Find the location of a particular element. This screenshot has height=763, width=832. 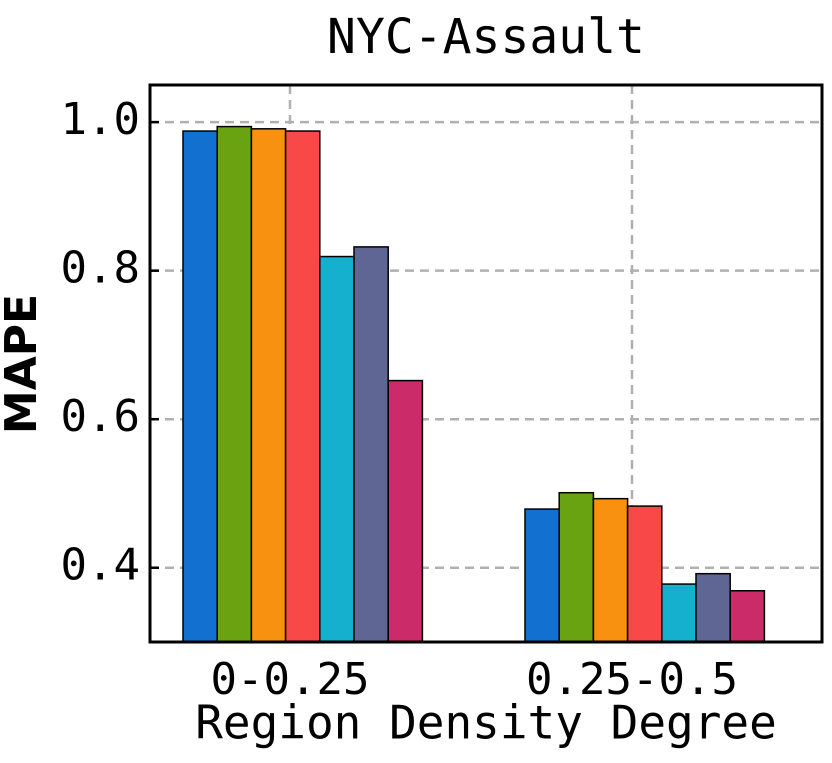

y-tick-label: 0.4 is located at coordinates (100, 565).